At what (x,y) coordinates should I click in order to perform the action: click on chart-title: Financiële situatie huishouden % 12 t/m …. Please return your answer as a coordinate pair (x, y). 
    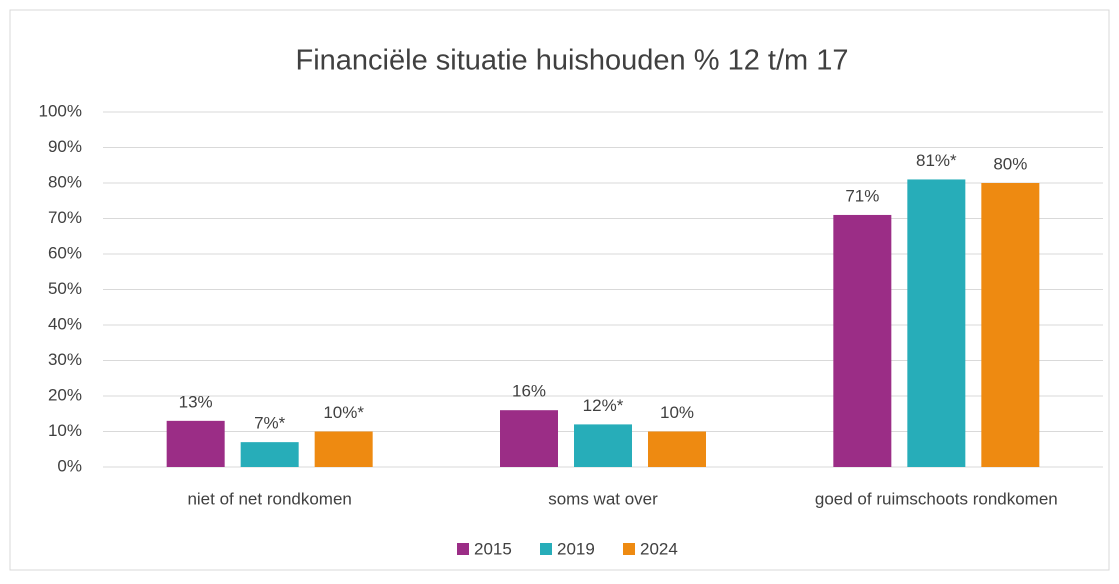
    Looking at the image, I should click on (572, 61).